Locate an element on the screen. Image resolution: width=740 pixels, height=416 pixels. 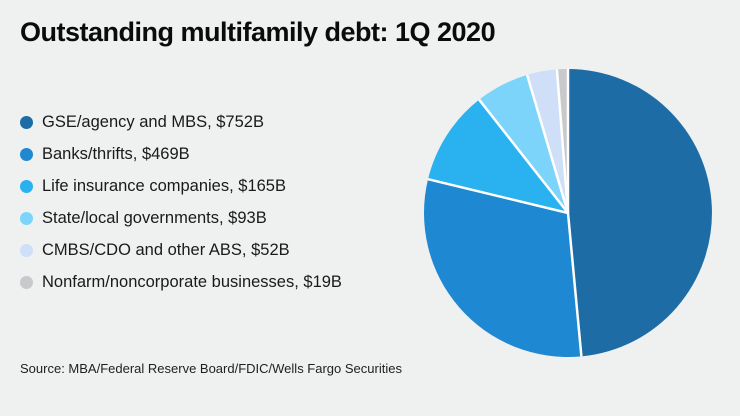
legend-item-life-insurance: Life insurance companies, $165B is located at coordinates (181, 186).